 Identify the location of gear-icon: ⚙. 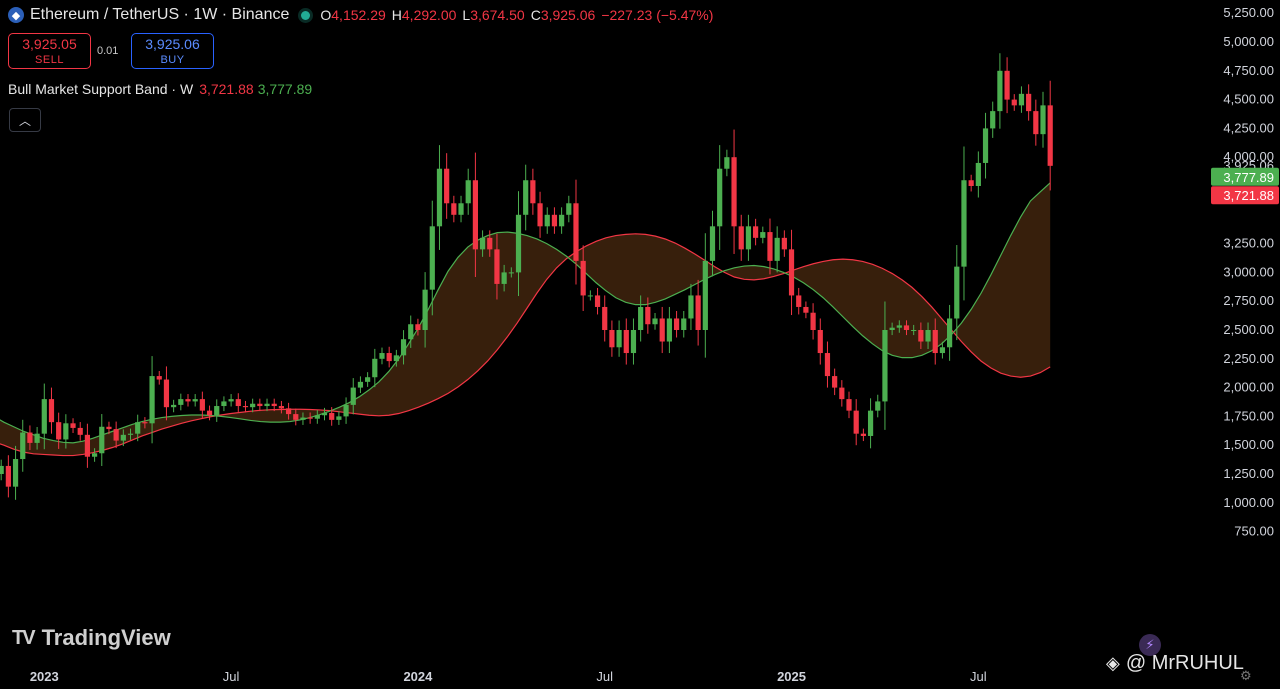
(1246, 675).